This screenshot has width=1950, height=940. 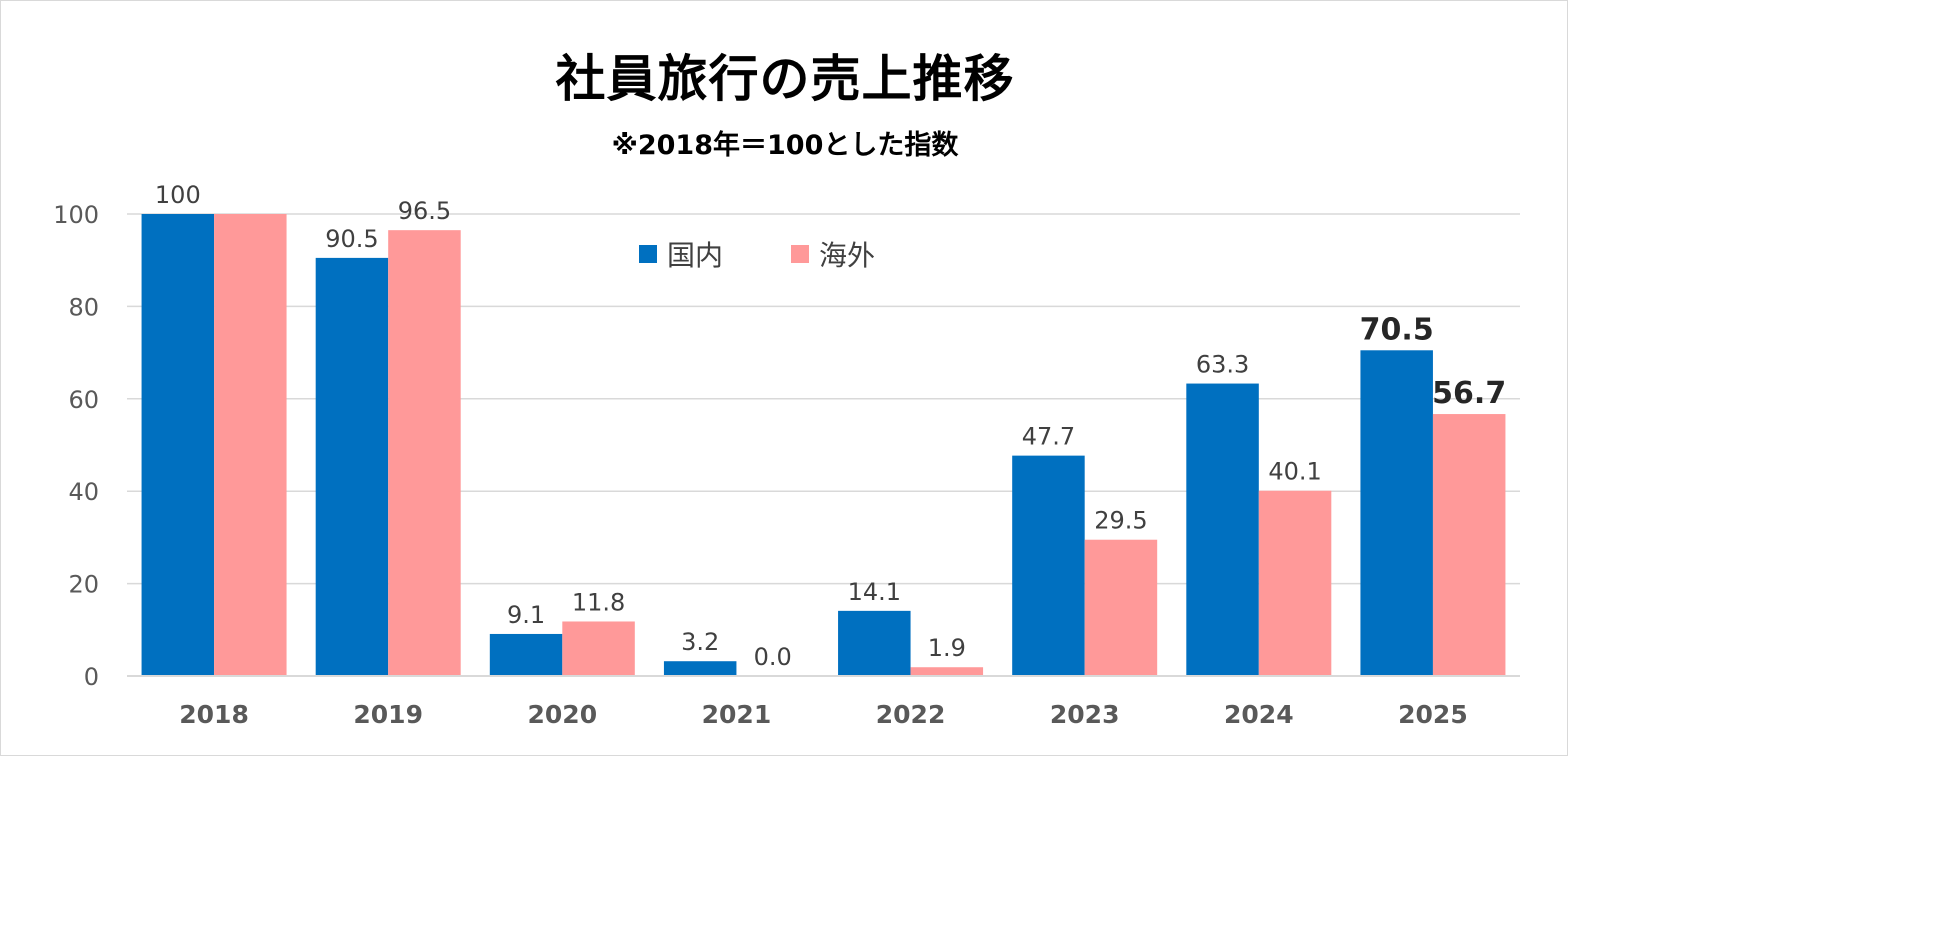 I want to click on bar-overseas-2024, so click(x=1295, y=583).